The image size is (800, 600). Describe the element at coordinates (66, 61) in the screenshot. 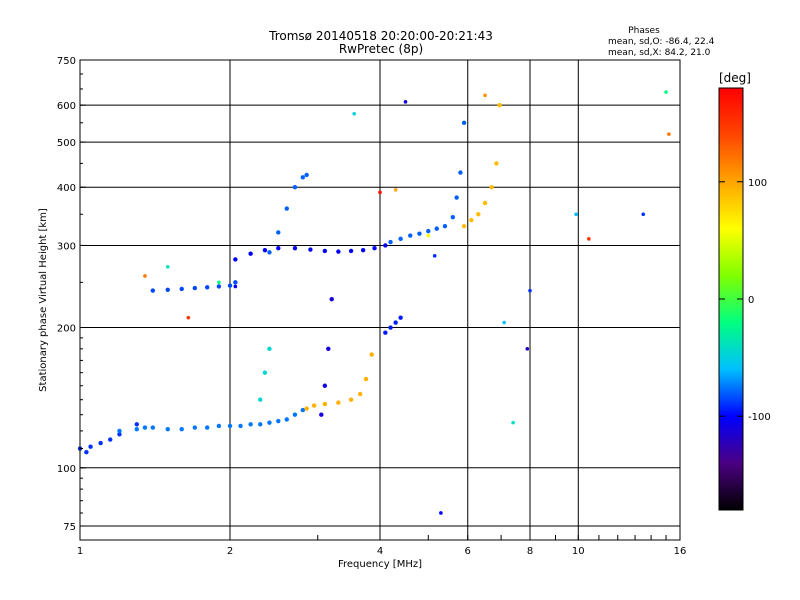

I see `y-tick-label: 750` at that location.